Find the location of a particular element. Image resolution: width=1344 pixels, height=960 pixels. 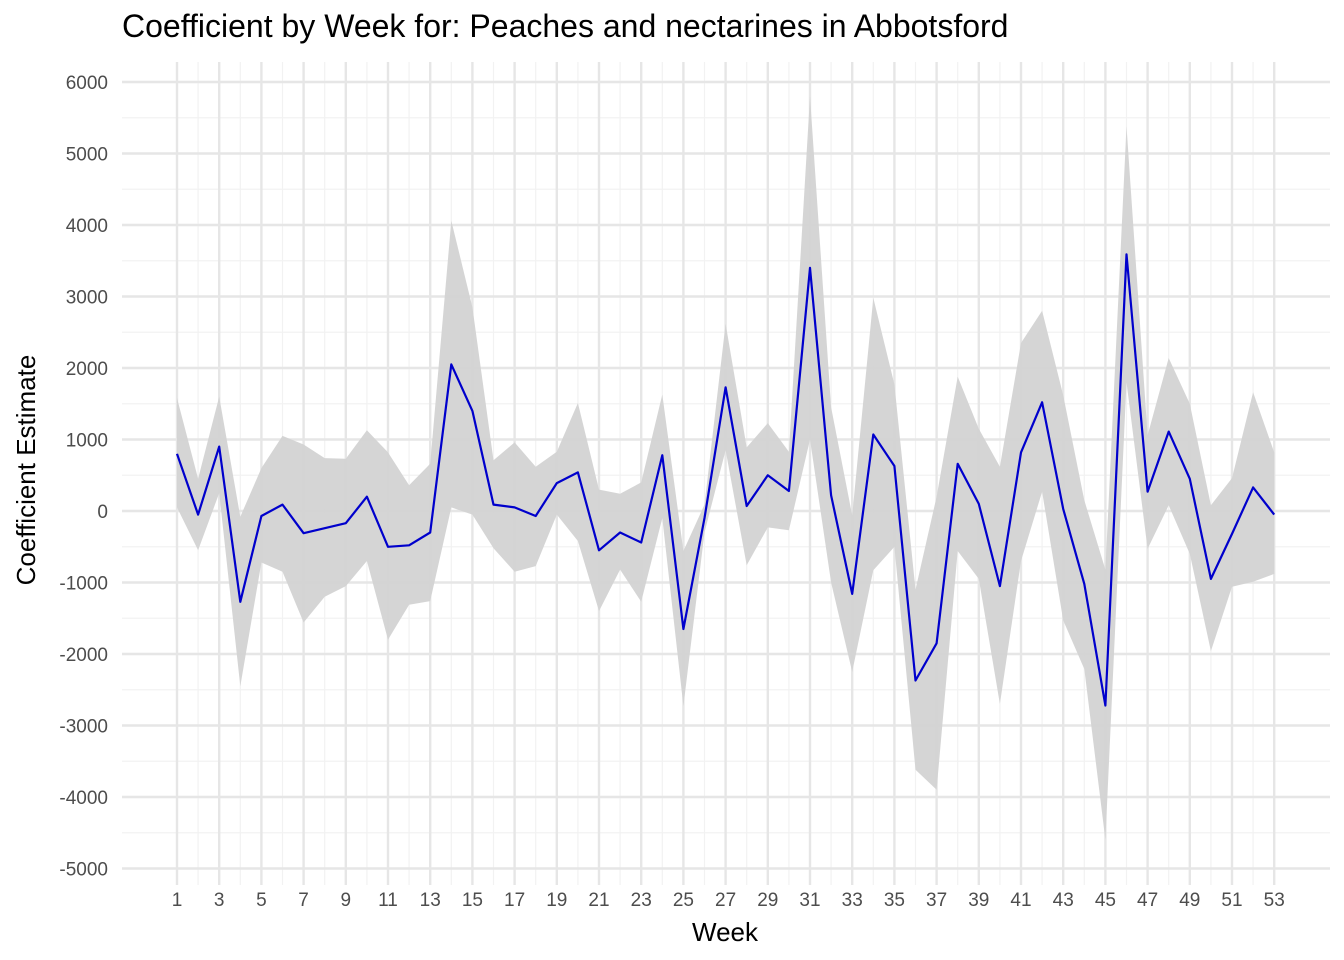

x-tick-label: 41 is located at coordinates (1020, 900).